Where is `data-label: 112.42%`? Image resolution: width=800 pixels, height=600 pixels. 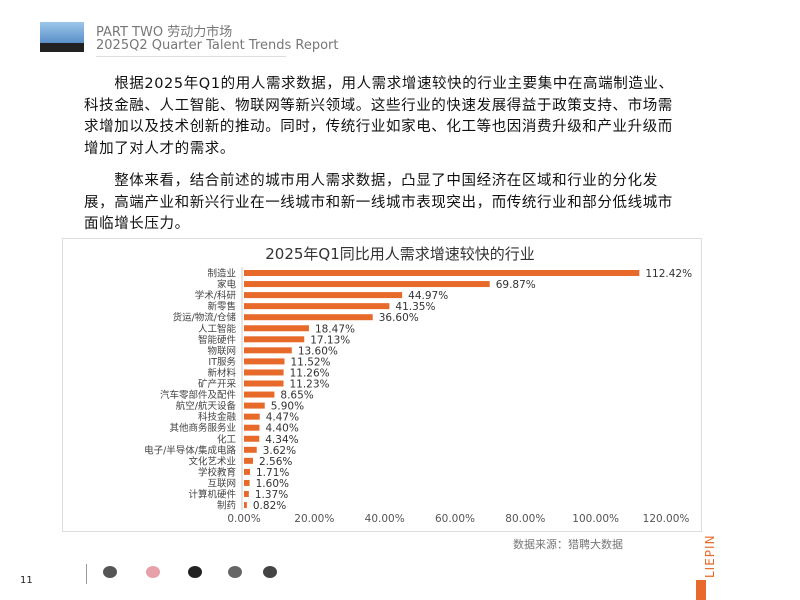 data-label: 112.42% is located at coordinates (668, 274).